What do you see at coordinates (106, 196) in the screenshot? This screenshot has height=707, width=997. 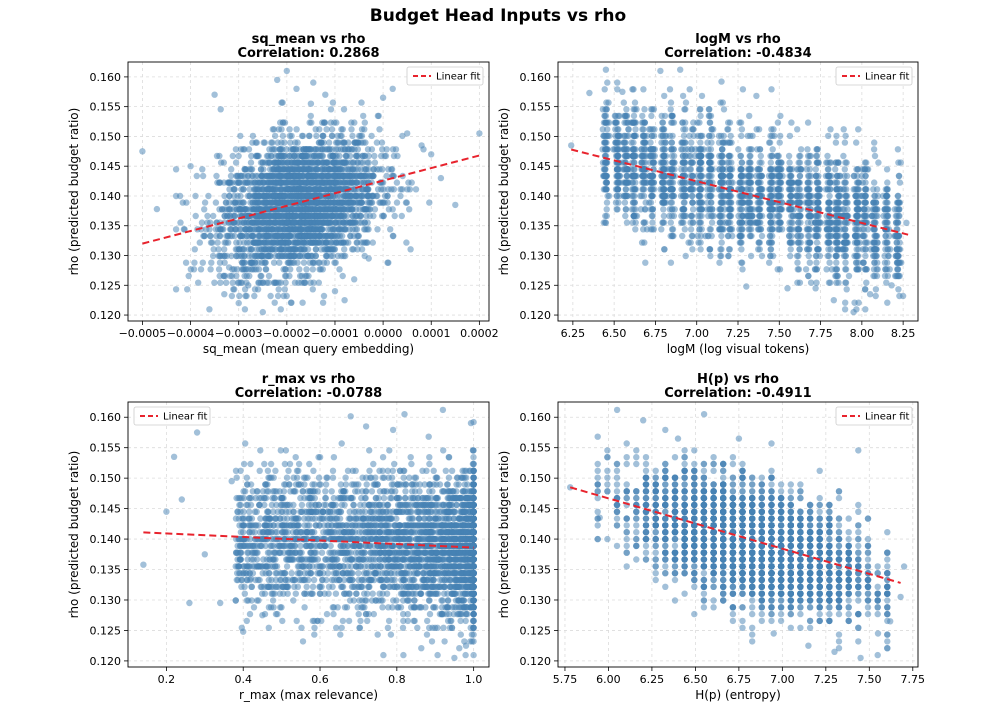 I see `y-tick-label: 0.140` at bounding box center [106, 196].